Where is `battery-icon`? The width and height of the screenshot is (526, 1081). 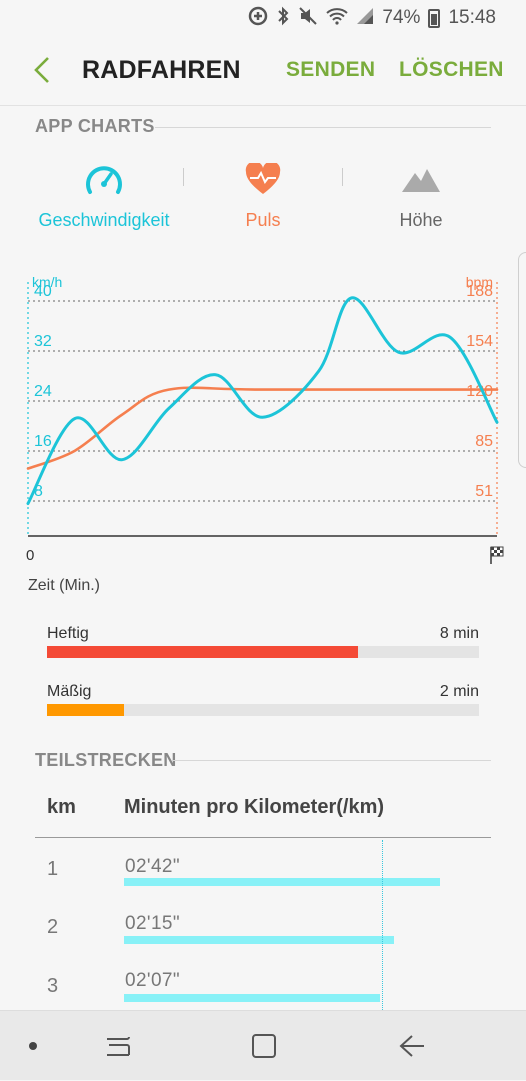 battery-icon is located at coordinates (434, 18).